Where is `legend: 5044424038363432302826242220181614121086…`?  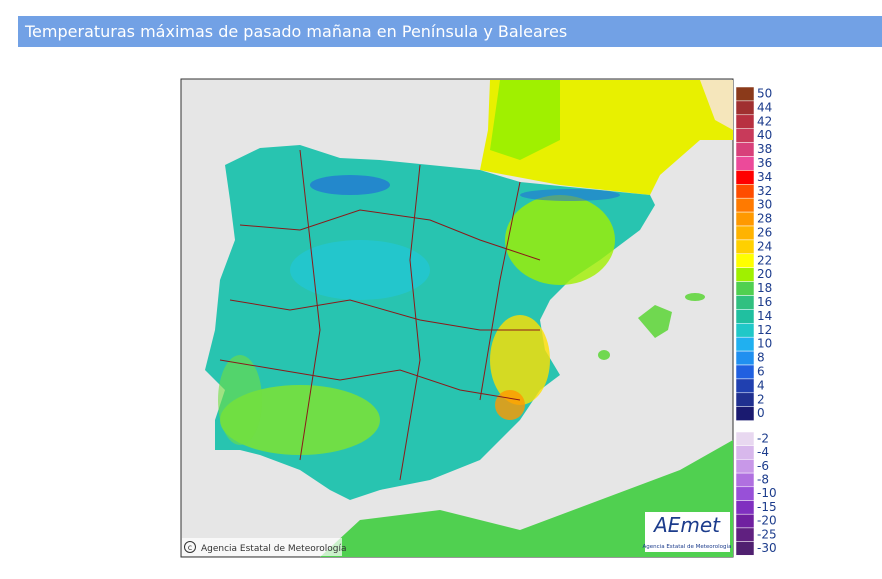 legend: 5044424038363432302826242220181614121086… is located at coordinates (756, 321).